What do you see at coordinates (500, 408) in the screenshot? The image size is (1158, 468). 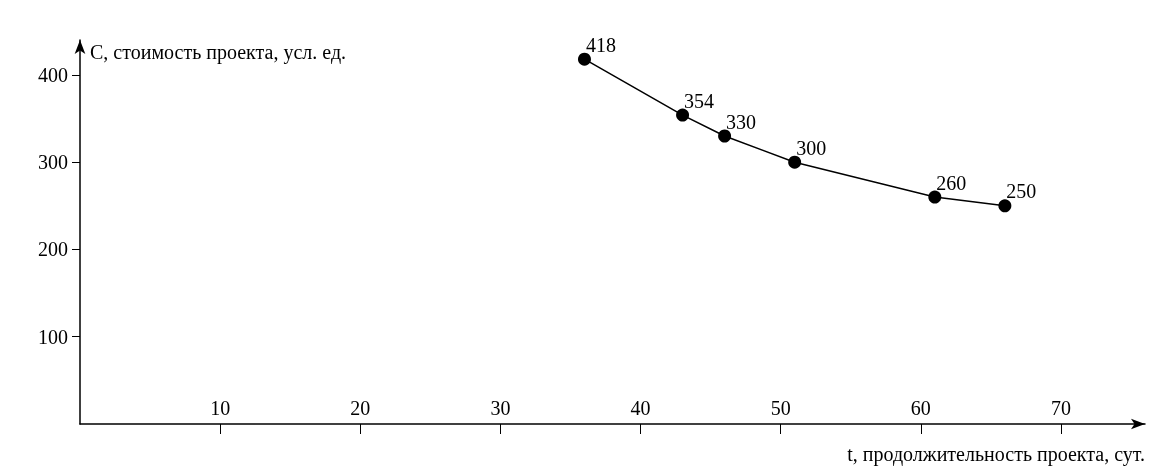 I see `x-tick-label: 30` at bounding box center [500, 408].